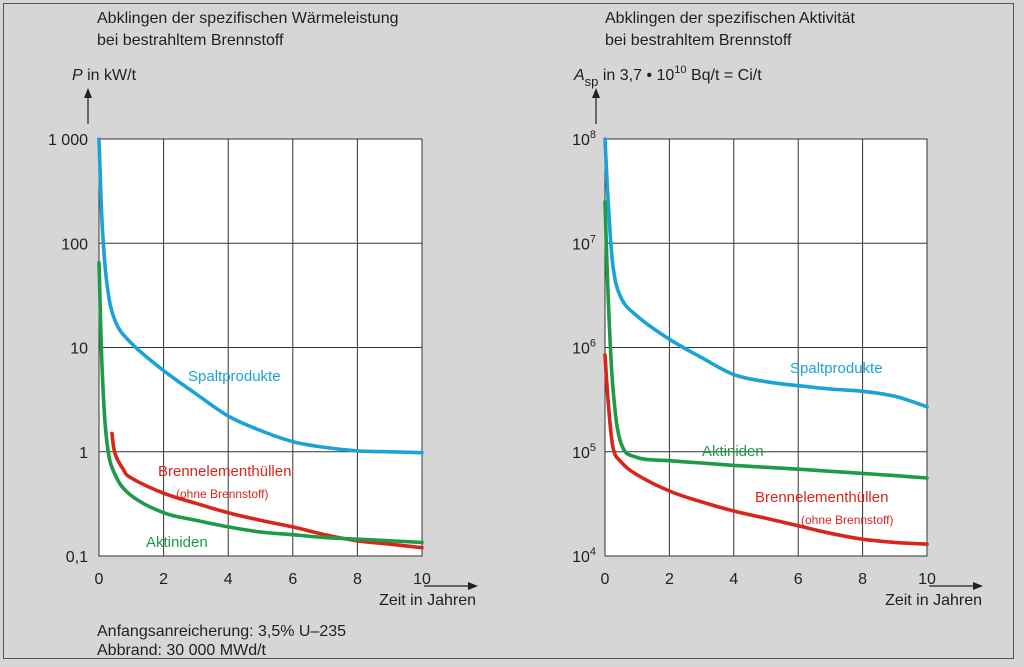  Describe the element at coordinates (74, 244) in the screenshot. I see `y-tick-label: 100` at that location.